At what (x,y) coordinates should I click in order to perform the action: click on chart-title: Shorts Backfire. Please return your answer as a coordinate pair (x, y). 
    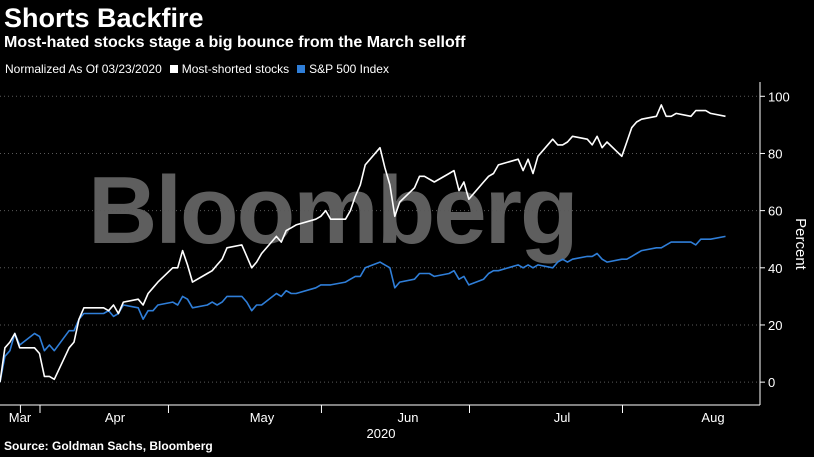
    Looking at the image, I should click on (104, 18).